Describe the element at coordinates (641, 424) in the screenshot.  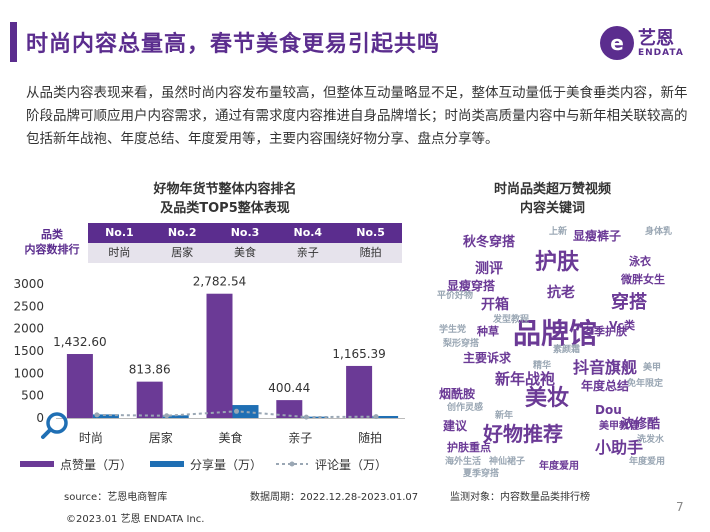
I see `keyword: 浓修酷` at that location.